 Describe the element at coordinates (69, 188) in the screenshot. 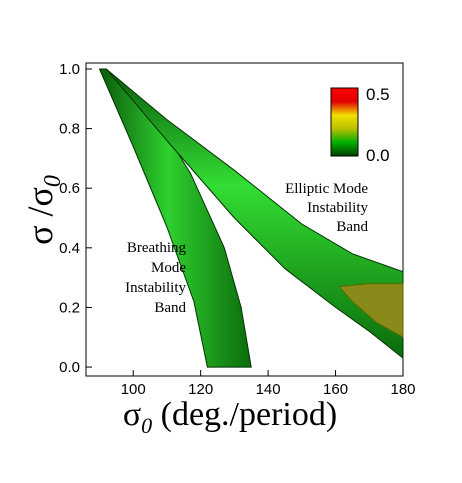

I see `y-tick-label: 0.6` at that location.